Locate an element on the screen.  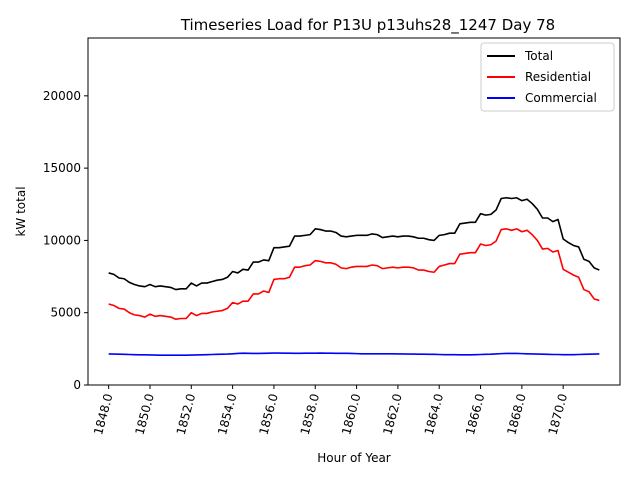
legend-label: Residential is located at coordinates (558, 77).